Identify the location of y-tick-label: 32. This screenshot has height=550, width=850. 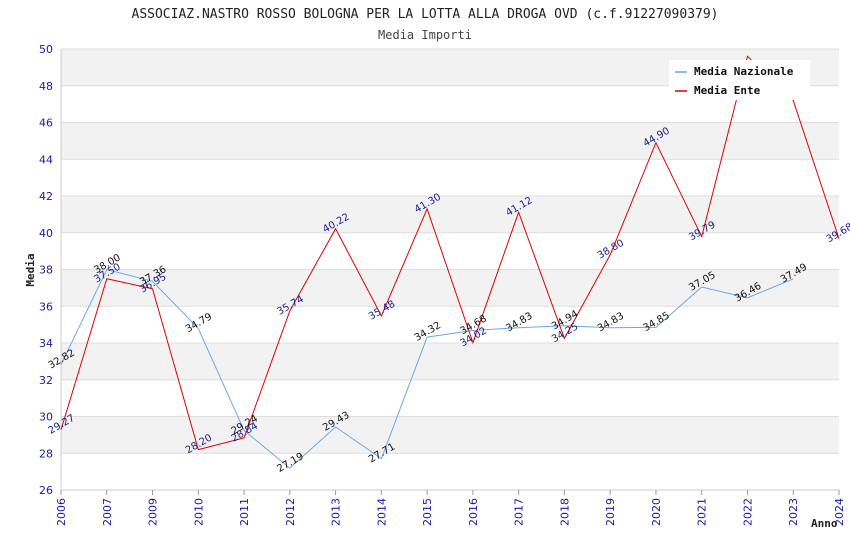
(46, 380).